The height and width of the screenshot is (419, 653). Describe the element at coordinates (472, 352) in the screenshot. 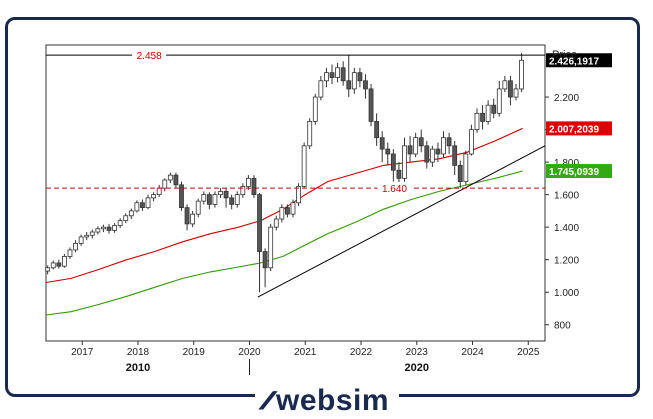

I see `x-tick-label: 2024` at that location.